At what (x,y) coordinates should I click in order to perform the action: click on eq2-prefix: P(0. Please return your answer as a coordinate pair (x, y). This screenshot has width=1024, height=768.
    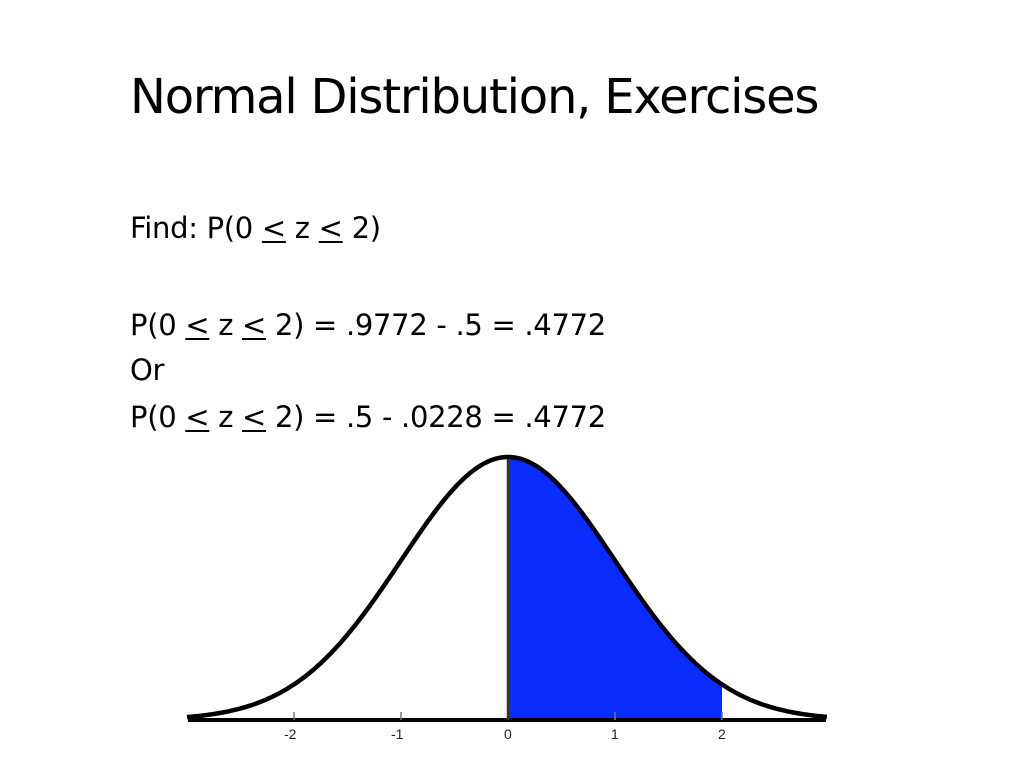
    Looking at the image, I should click on (158, 417).